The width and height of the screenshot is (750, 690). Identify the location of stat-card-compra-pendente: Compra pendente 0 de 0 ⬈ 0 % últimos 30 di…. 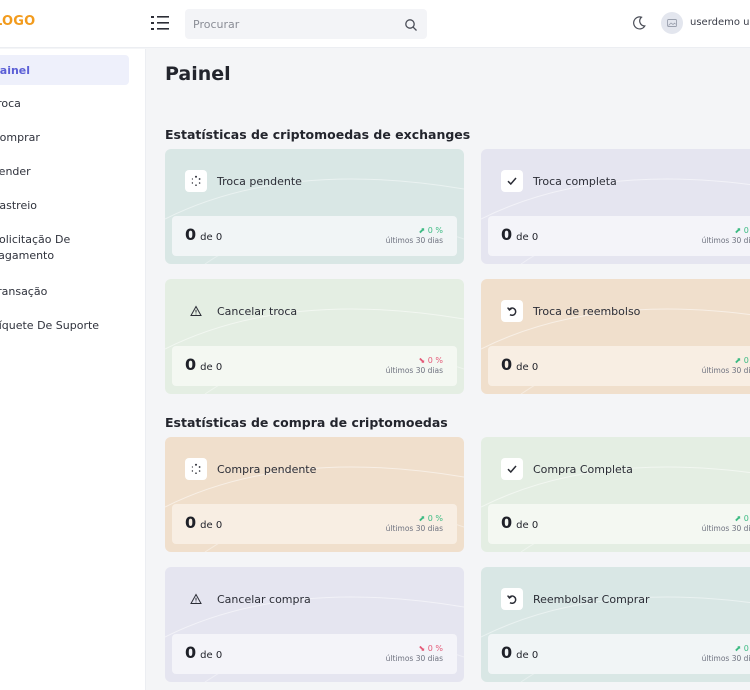
(314, 494).